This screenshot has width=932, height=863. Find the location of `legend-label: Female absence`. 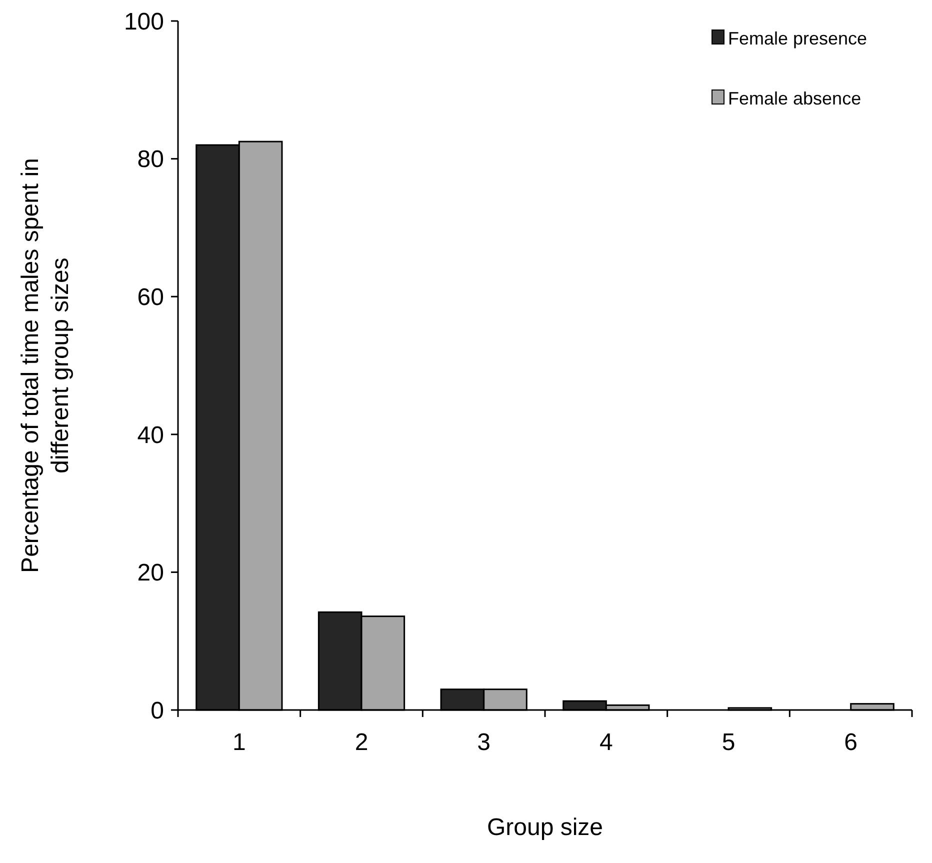

legend-label: Female absence is located at coordinates (795, 98).